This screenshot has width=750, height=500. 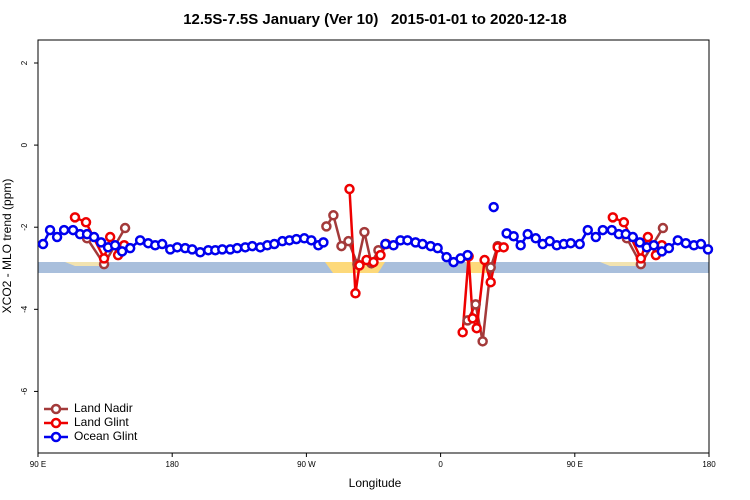 I want to click on y-tick-label: 0, so click(x=24, y=144).